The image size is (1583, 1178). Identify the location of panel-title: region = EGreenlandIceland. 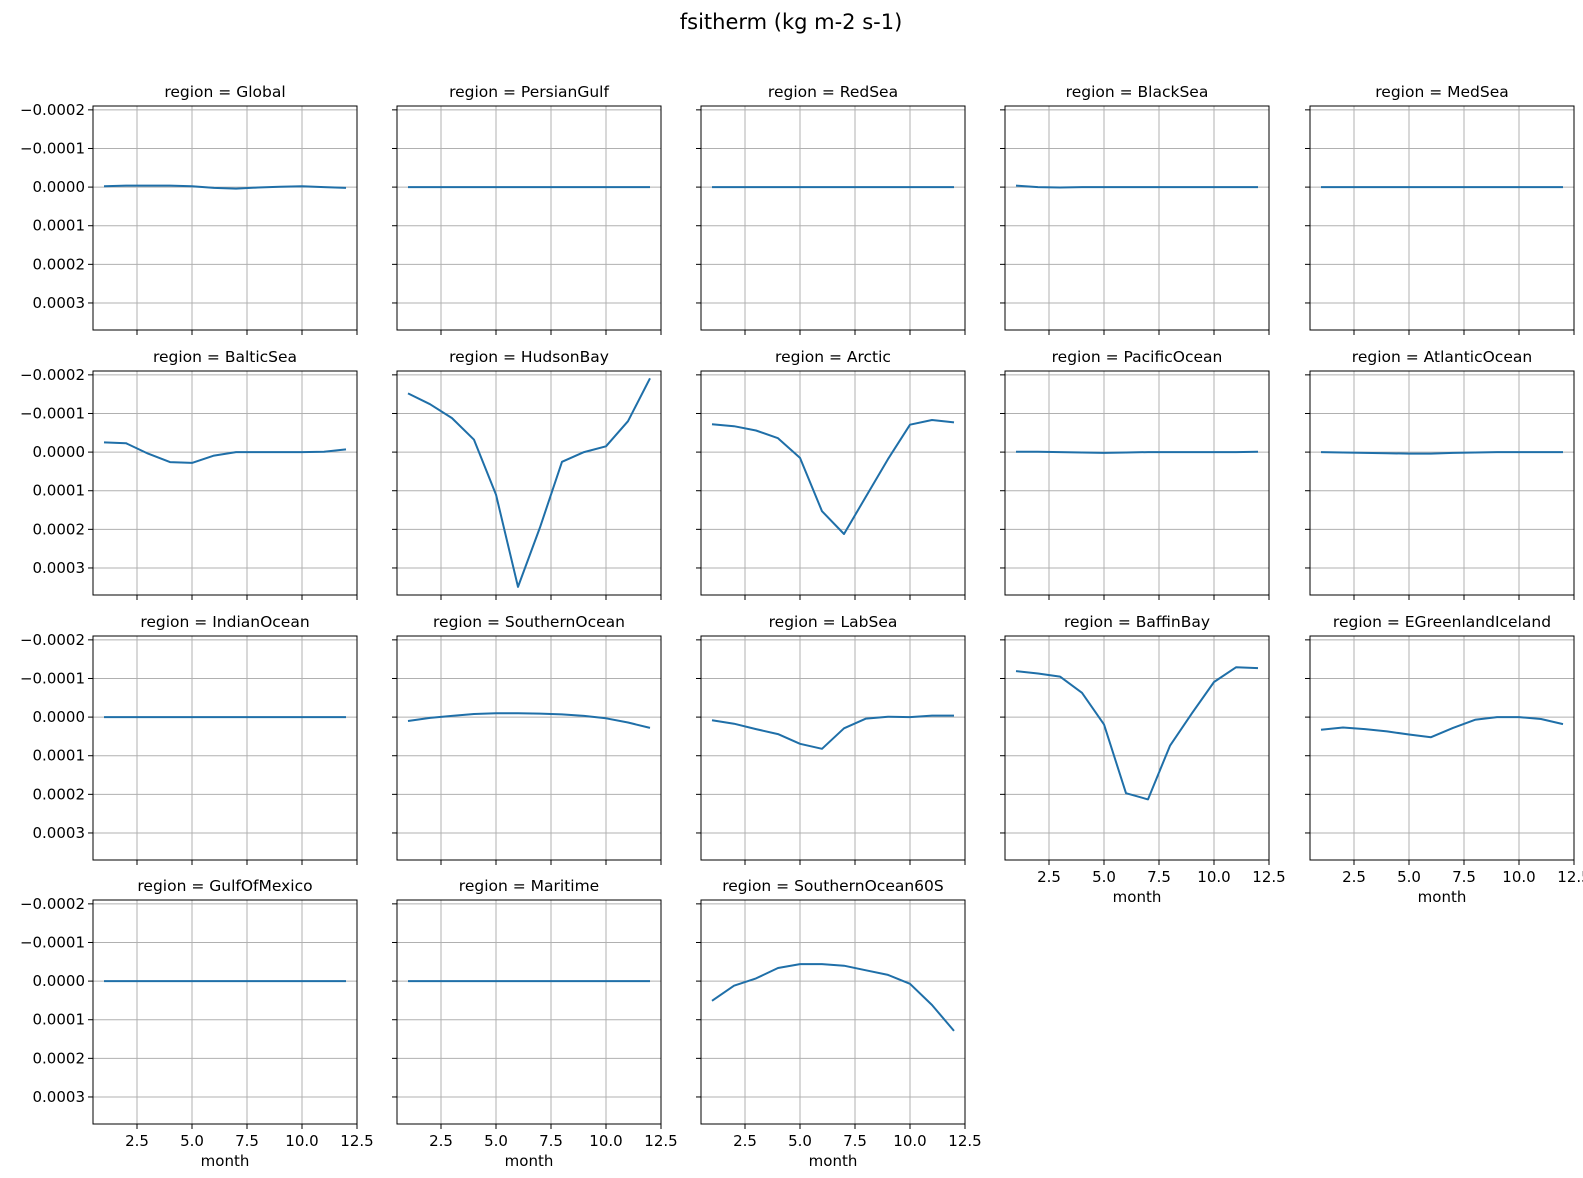
(1442, 622).